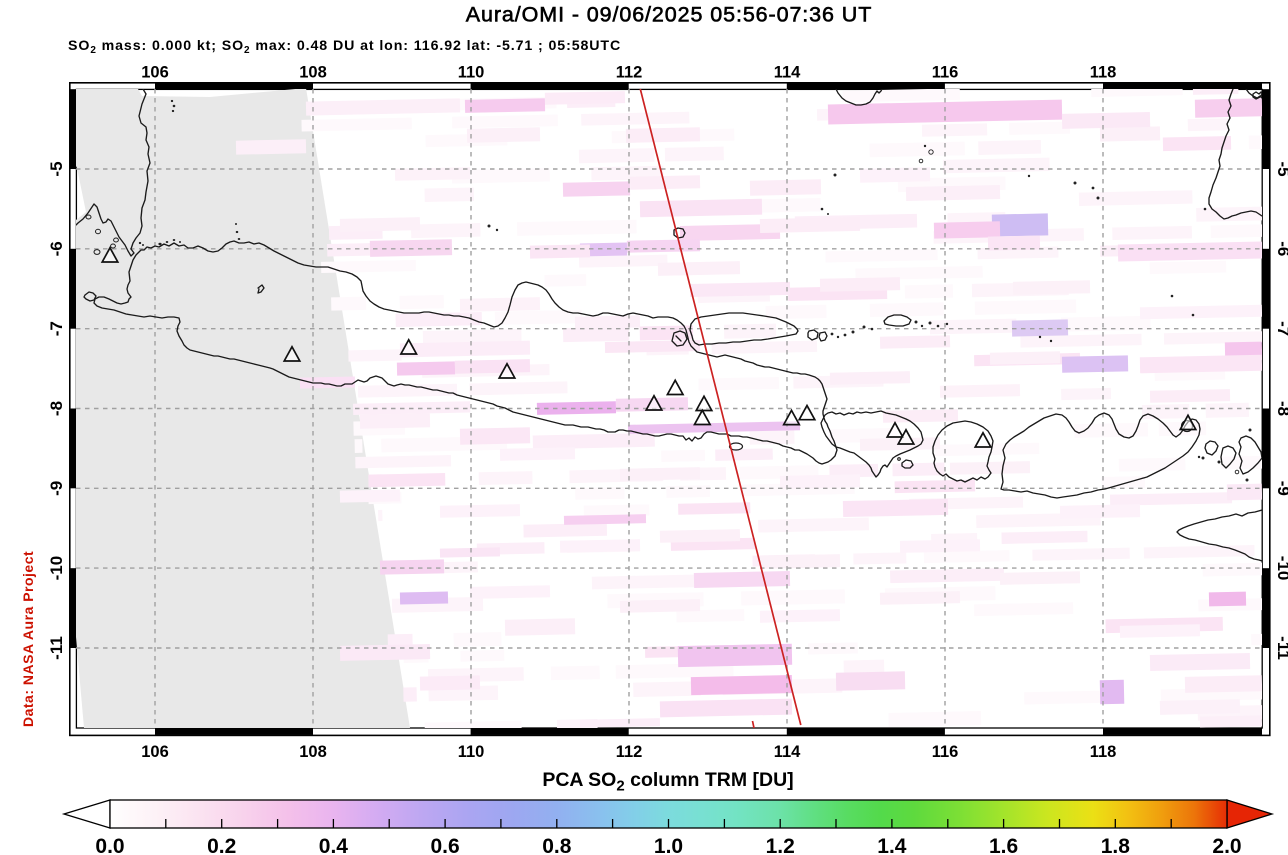 The height and width of the screenshot is (855, 1288). I want to click on svg-text: 0.0, so click(109, 845).